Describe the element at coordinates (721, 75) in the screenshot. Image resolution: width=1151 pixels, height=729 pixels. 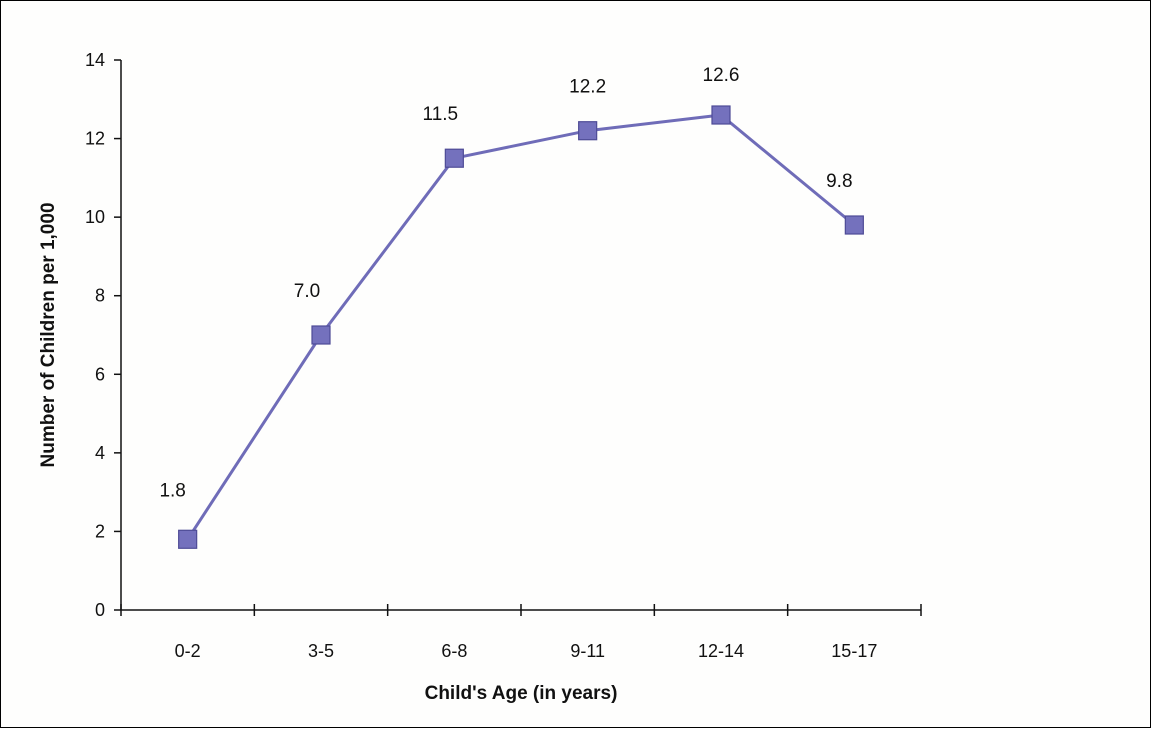
I see `data-label: 12.6` at that location.